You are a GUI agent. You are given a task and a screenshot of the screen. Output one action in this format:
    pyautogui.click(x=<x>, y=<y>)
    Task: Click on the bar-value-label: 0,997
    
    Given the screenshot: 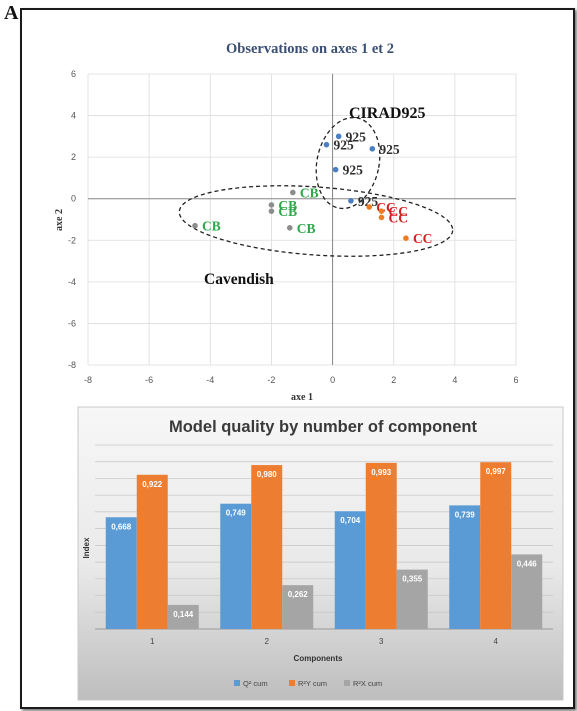 What is the action you would take?
    pyautogui.click(x=496, y=471)
    